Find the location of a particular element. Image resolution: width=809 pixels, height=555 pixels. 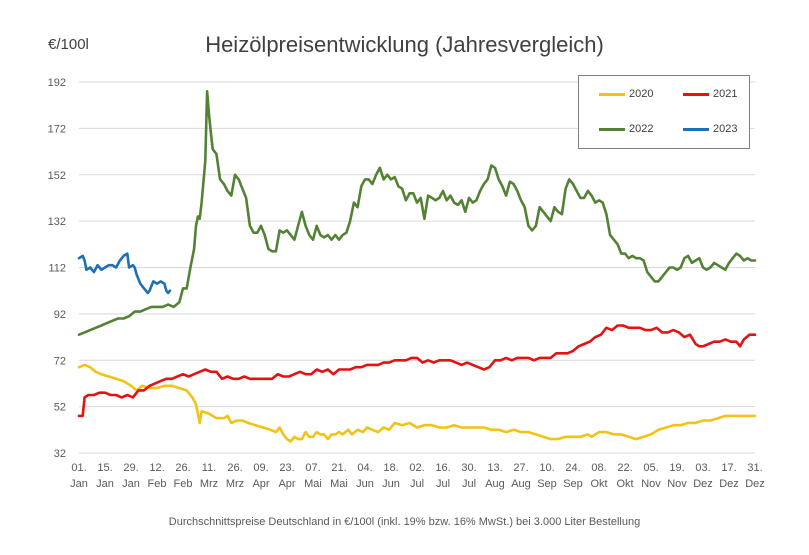

legend-label-2023: 2023 is located at coordinates (725, 129).